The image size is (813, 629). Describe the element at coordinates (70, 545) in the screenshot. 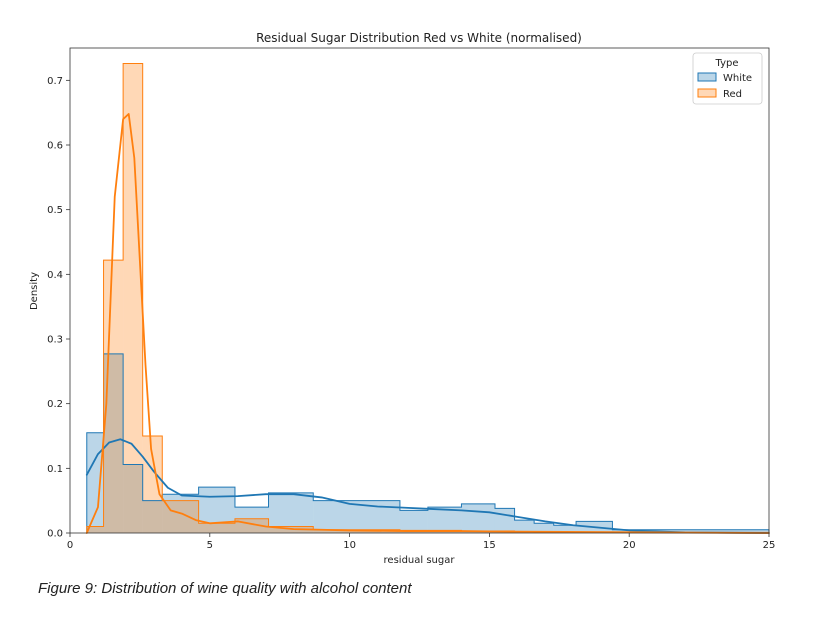

I see `x-tick-label: 0` at that location.